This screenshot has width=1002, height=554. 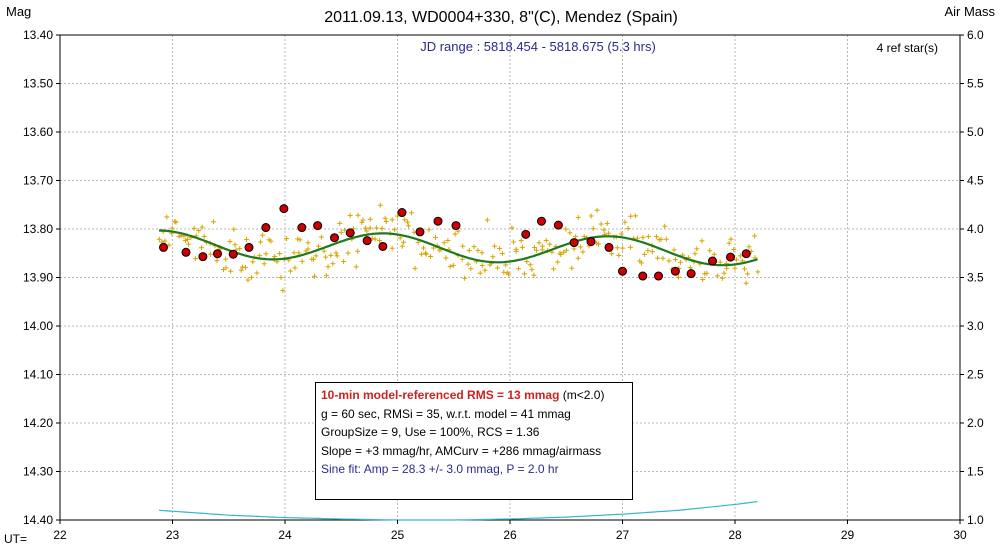 What do you see at coordinates (60, 535) in the screenshot?
I see `x-tick-label: 22` at bounding box center [60, 535].